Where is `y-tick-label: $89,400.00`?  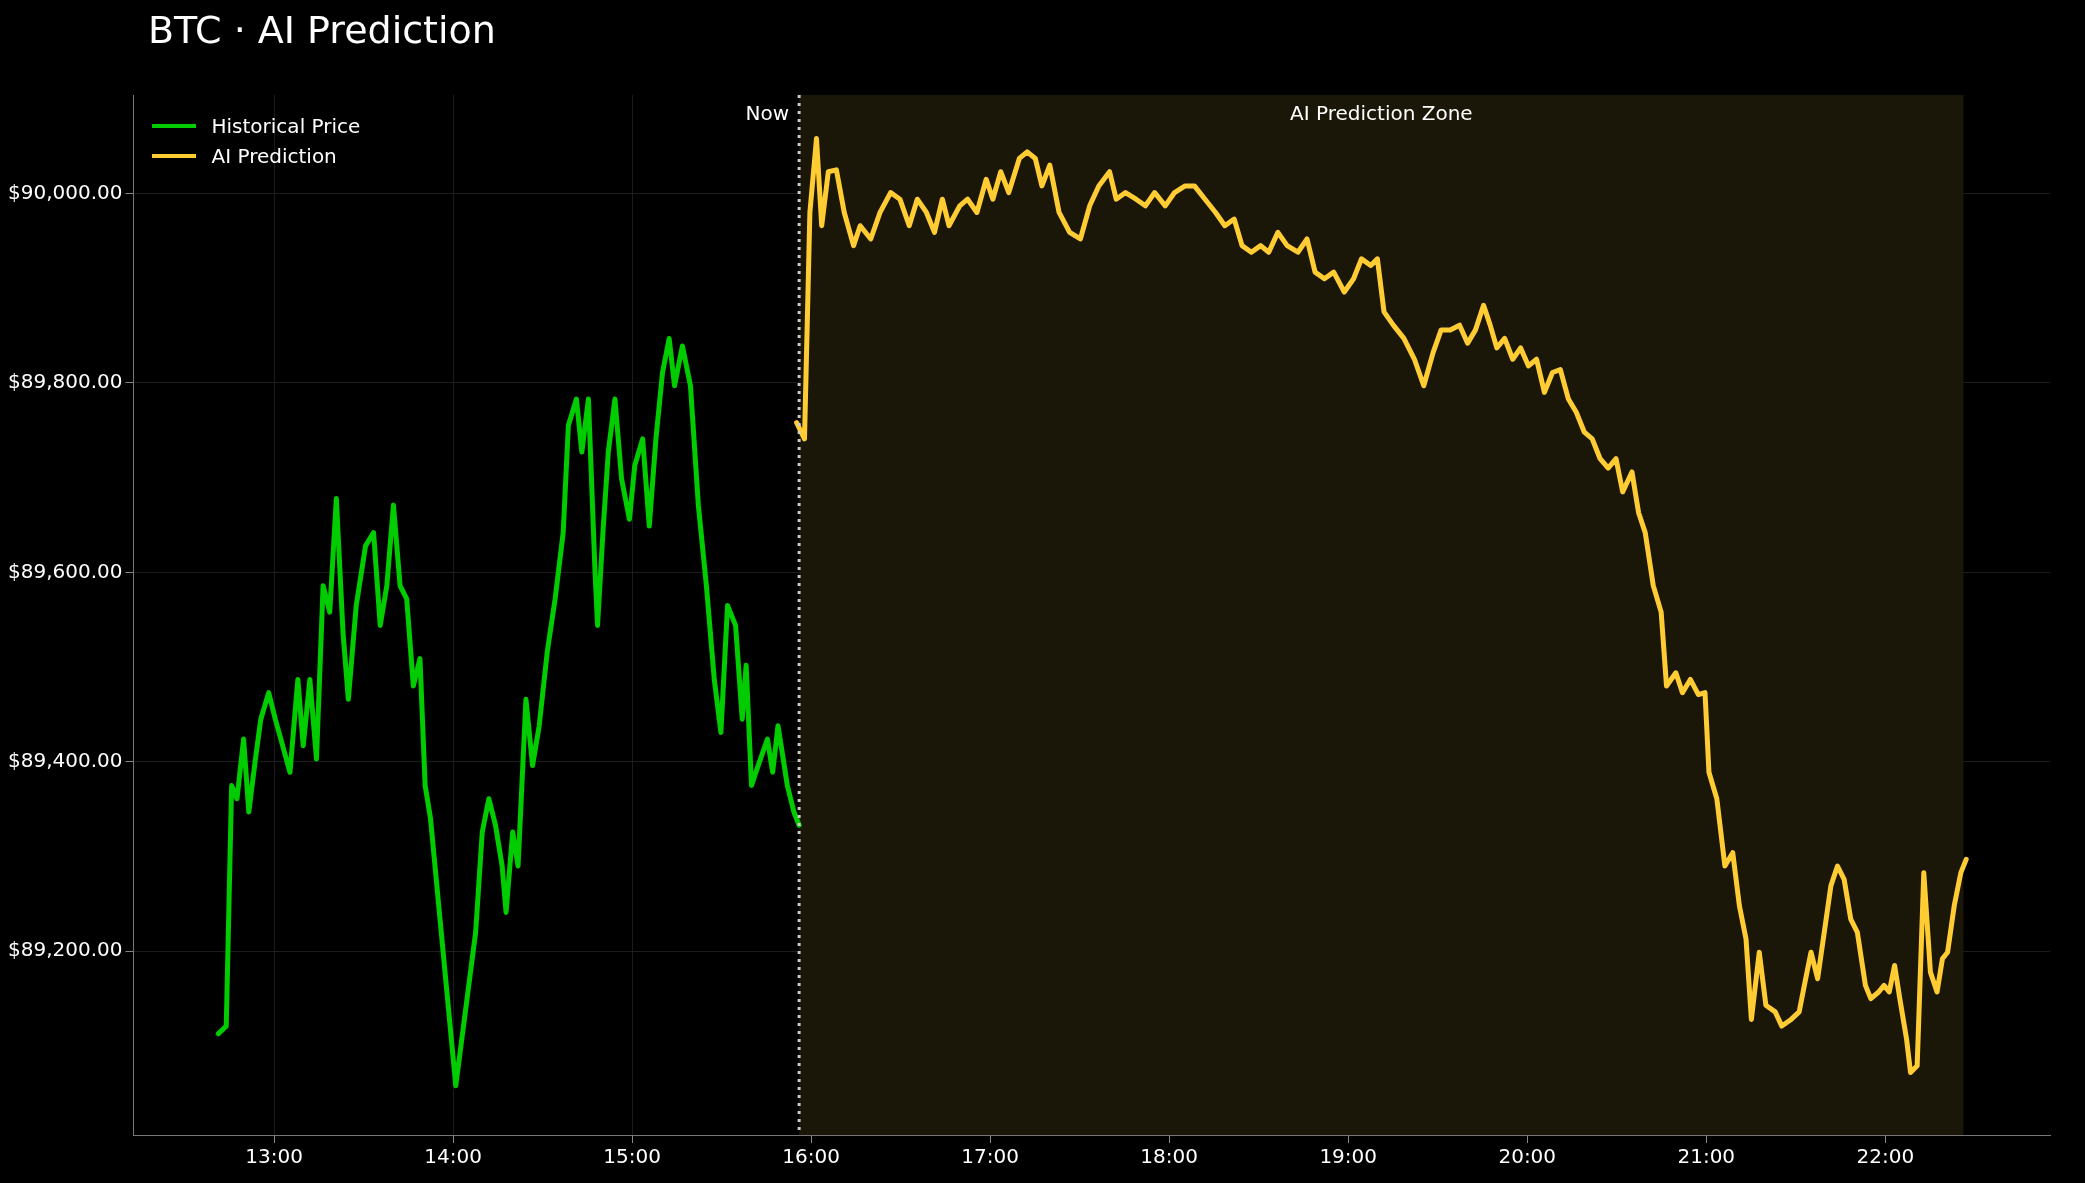 y-tick-label: $89,400.00 is located at coordinates (65, 760).